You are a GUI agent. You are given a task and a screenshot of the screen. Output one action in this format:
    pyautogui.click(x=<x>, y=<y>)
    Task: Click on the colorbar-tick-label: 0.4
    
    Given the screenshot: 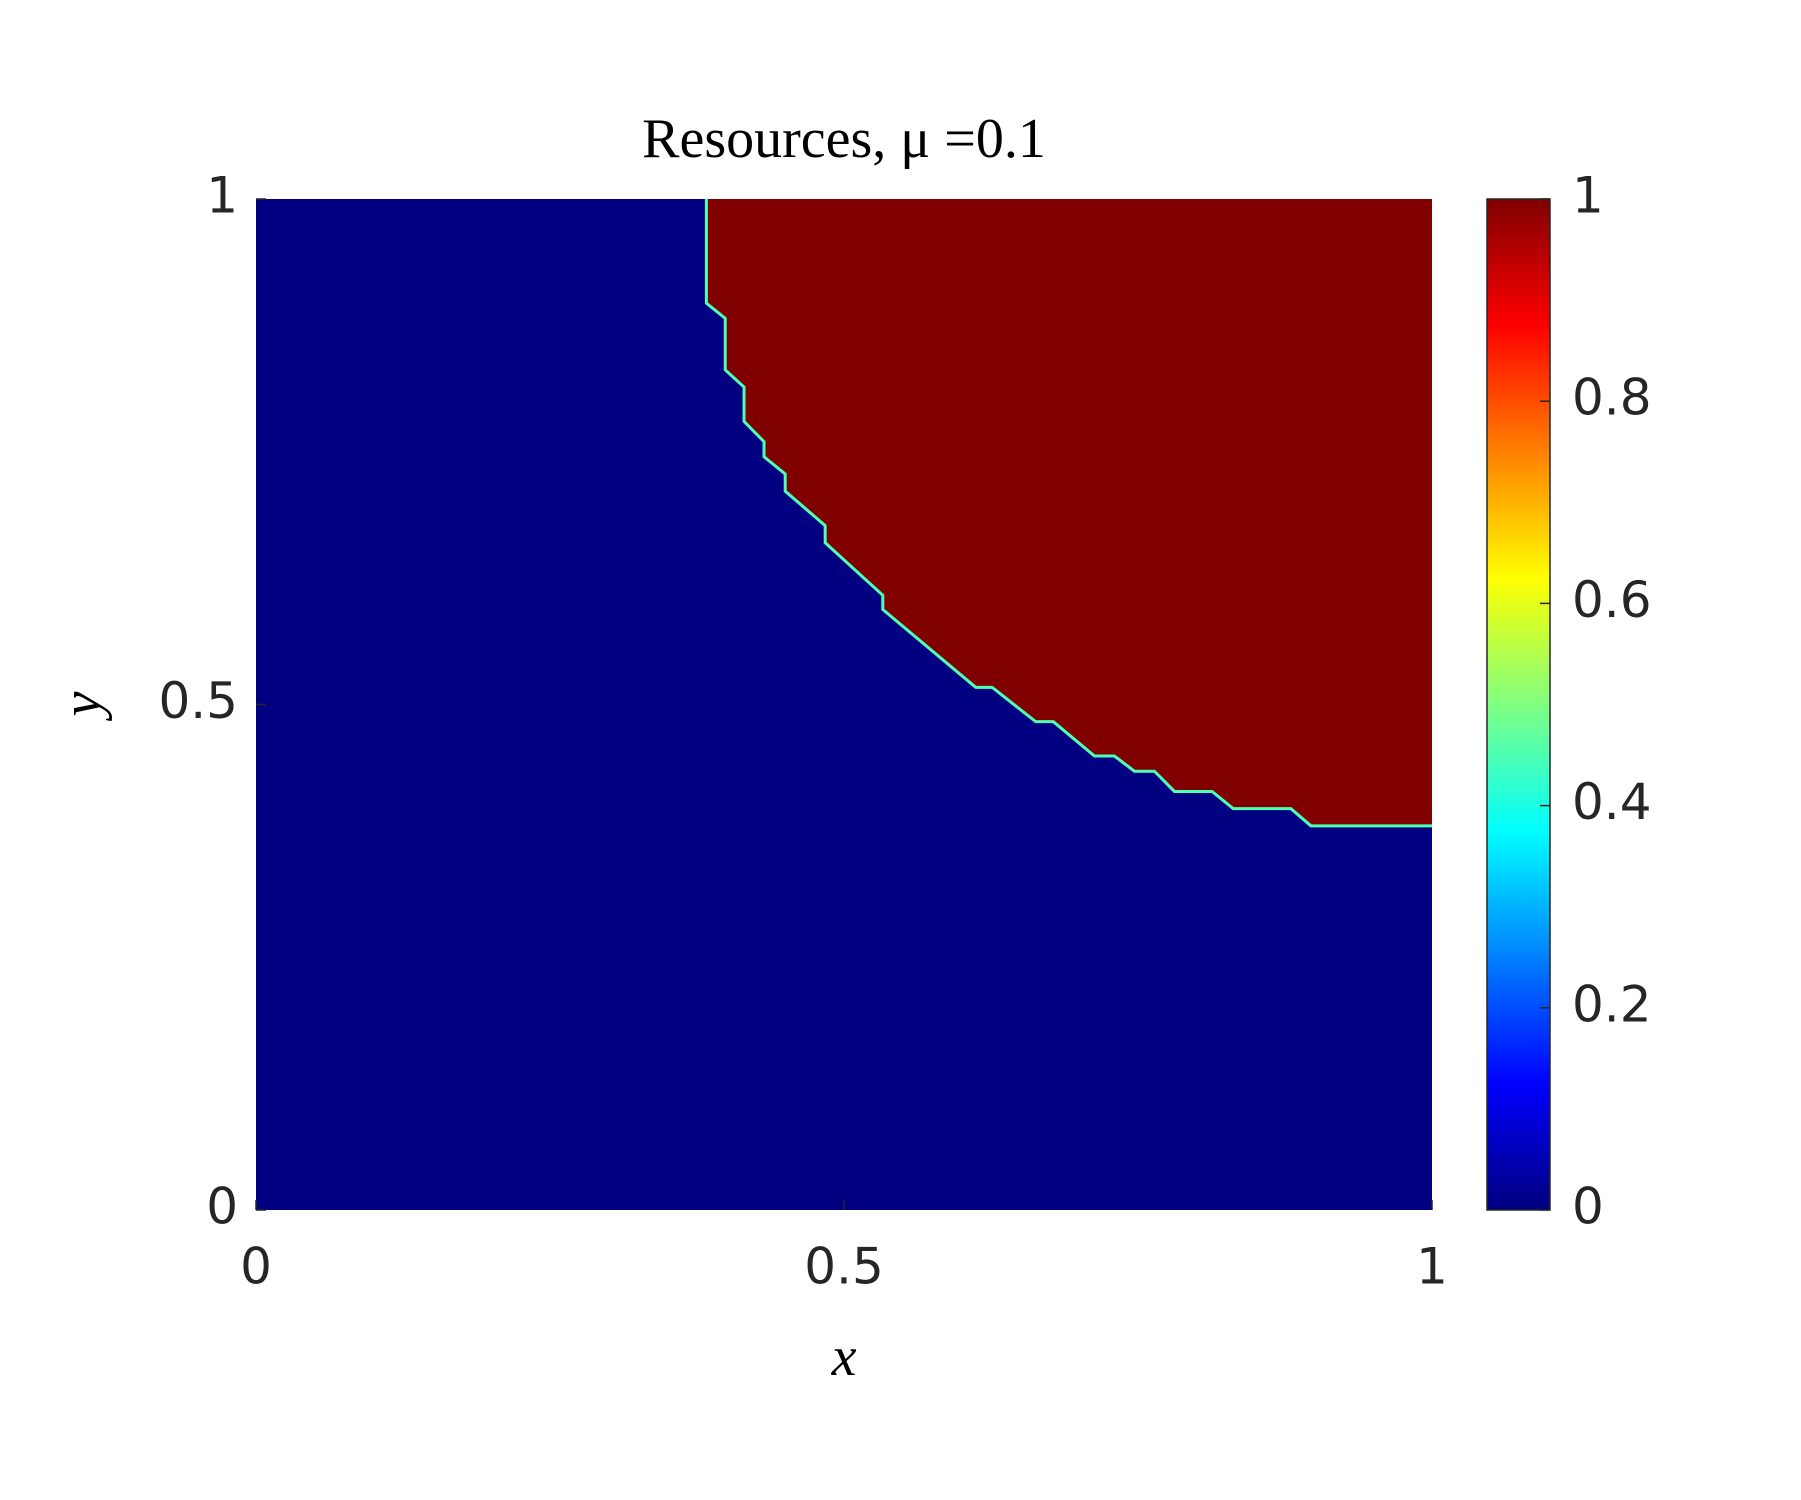 What is the action you would take?
    pyautogui.click(x=1612, y=802)
    